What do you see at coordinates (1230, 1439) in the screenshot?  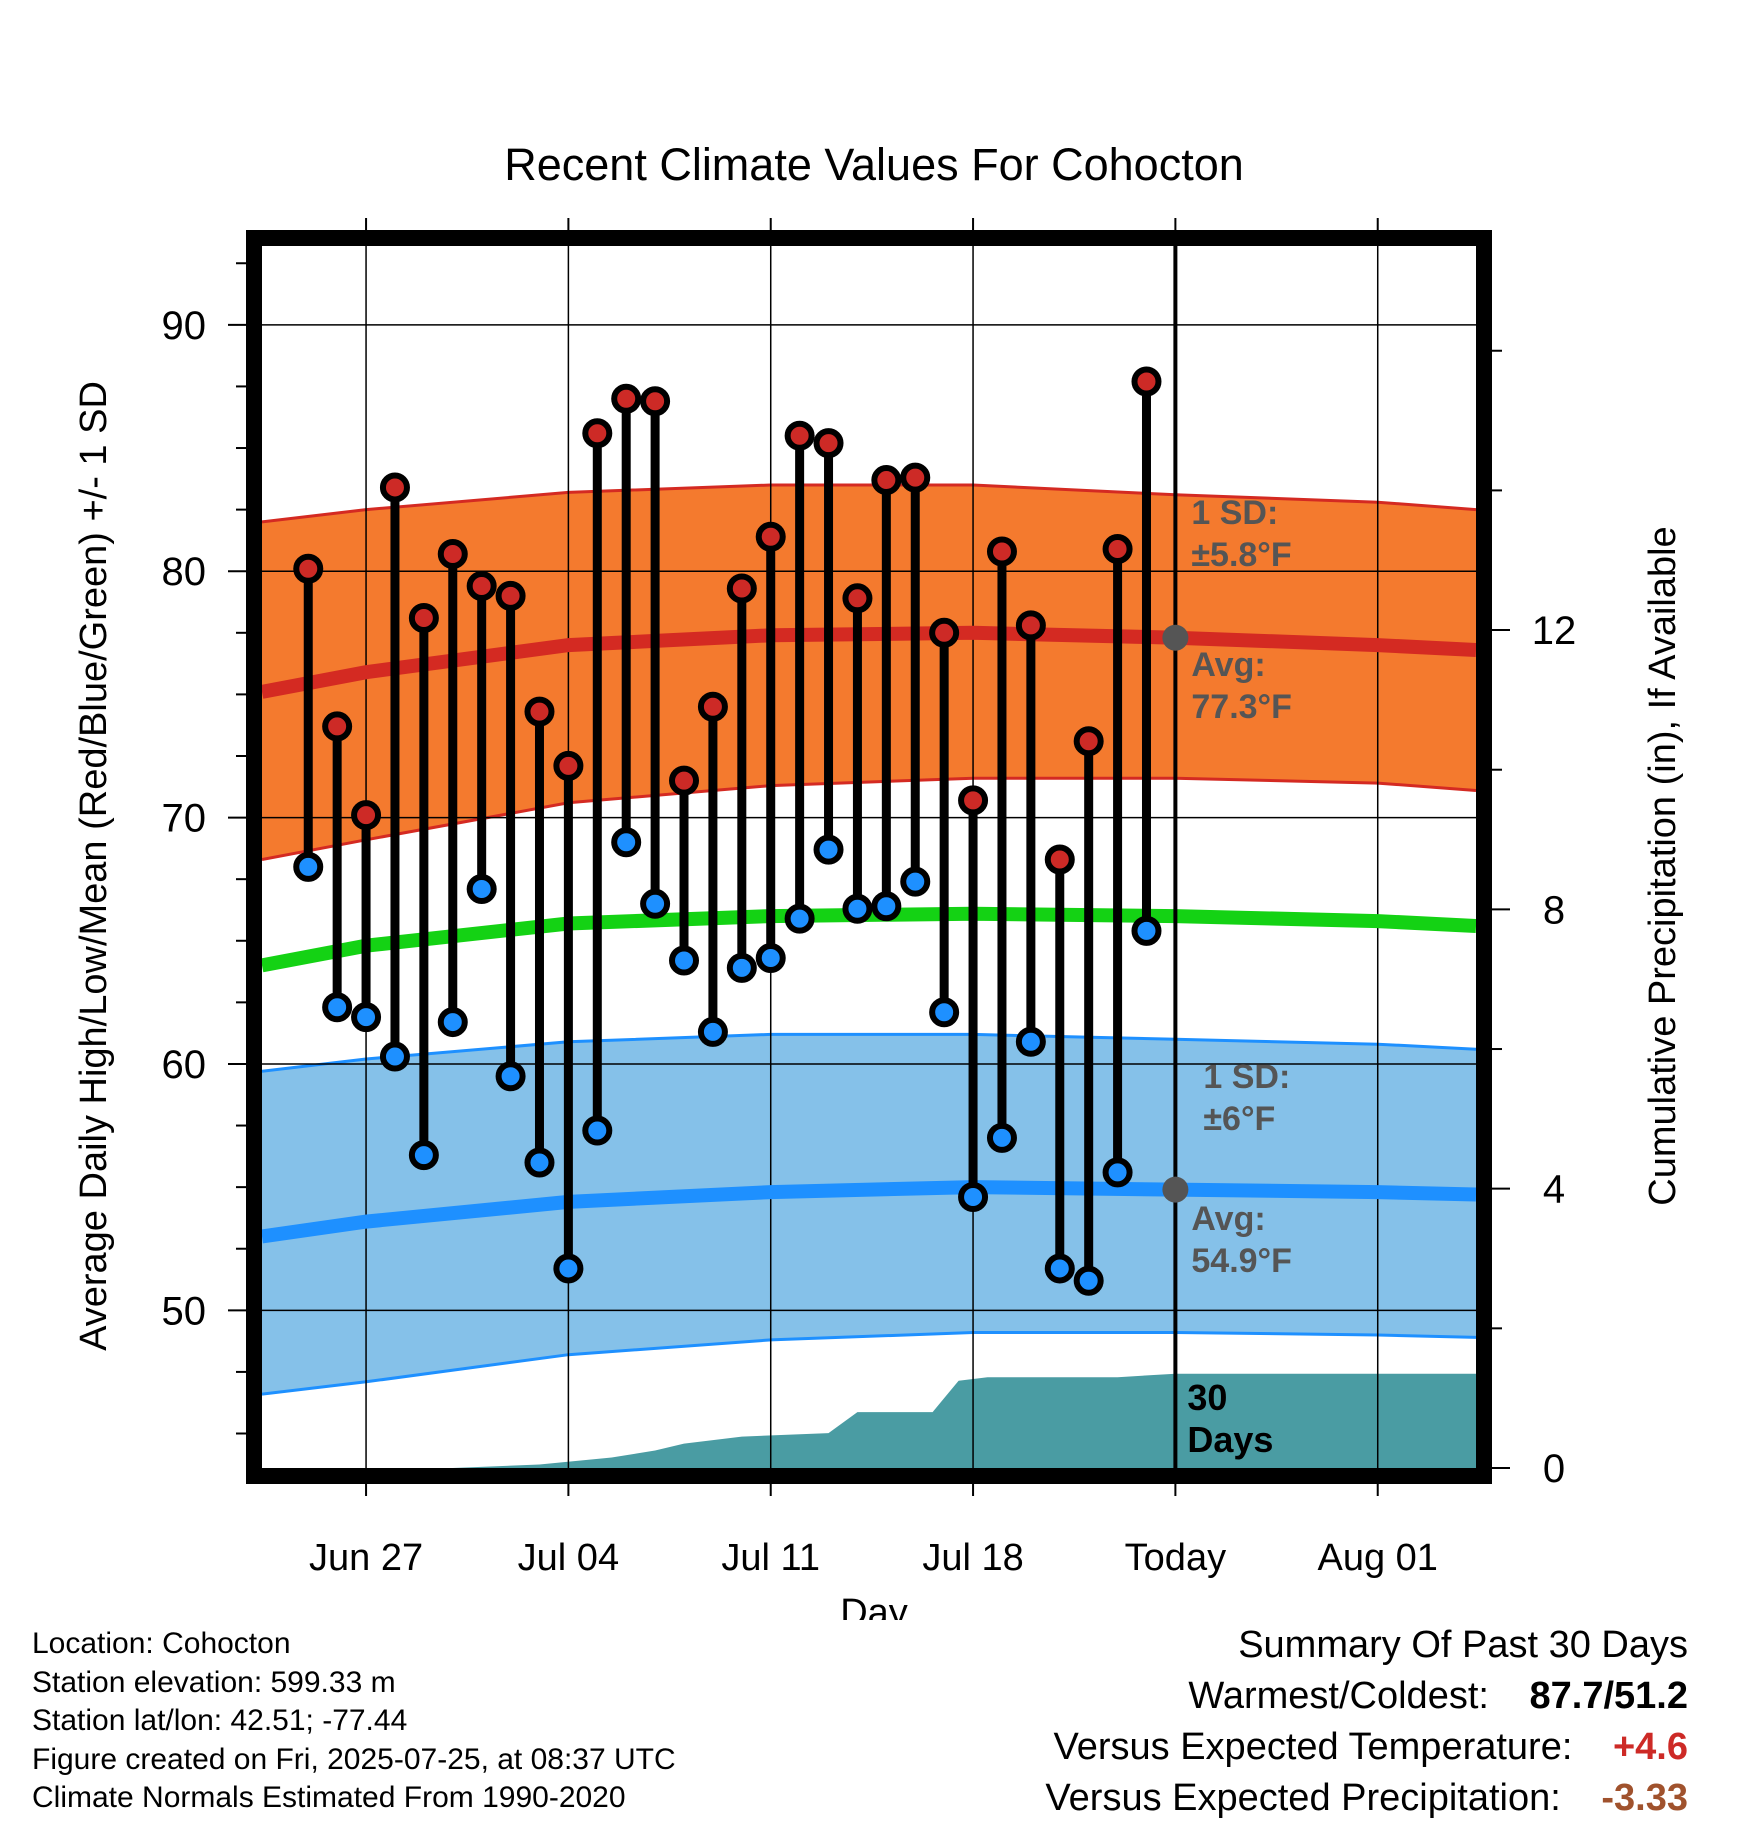 I see `window-label-unit: Days` at bounding box center [1230, 1439].